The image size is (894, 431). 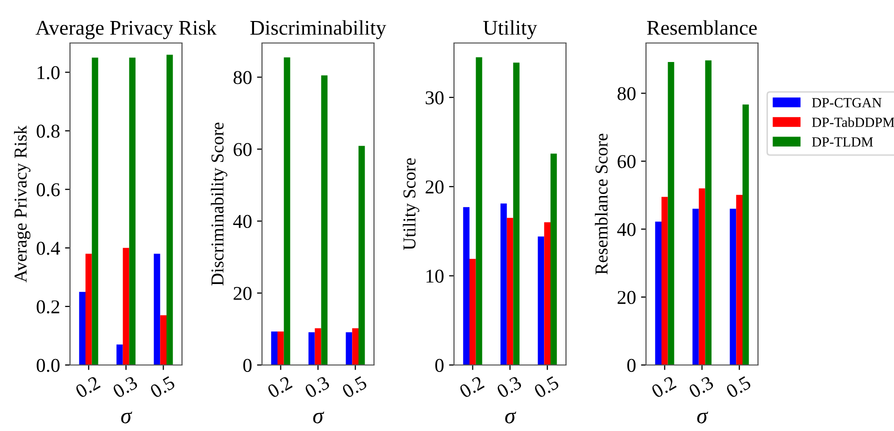 I want to click on y-axis-title: Average Privacy Risk, so click(x=22, y=203).